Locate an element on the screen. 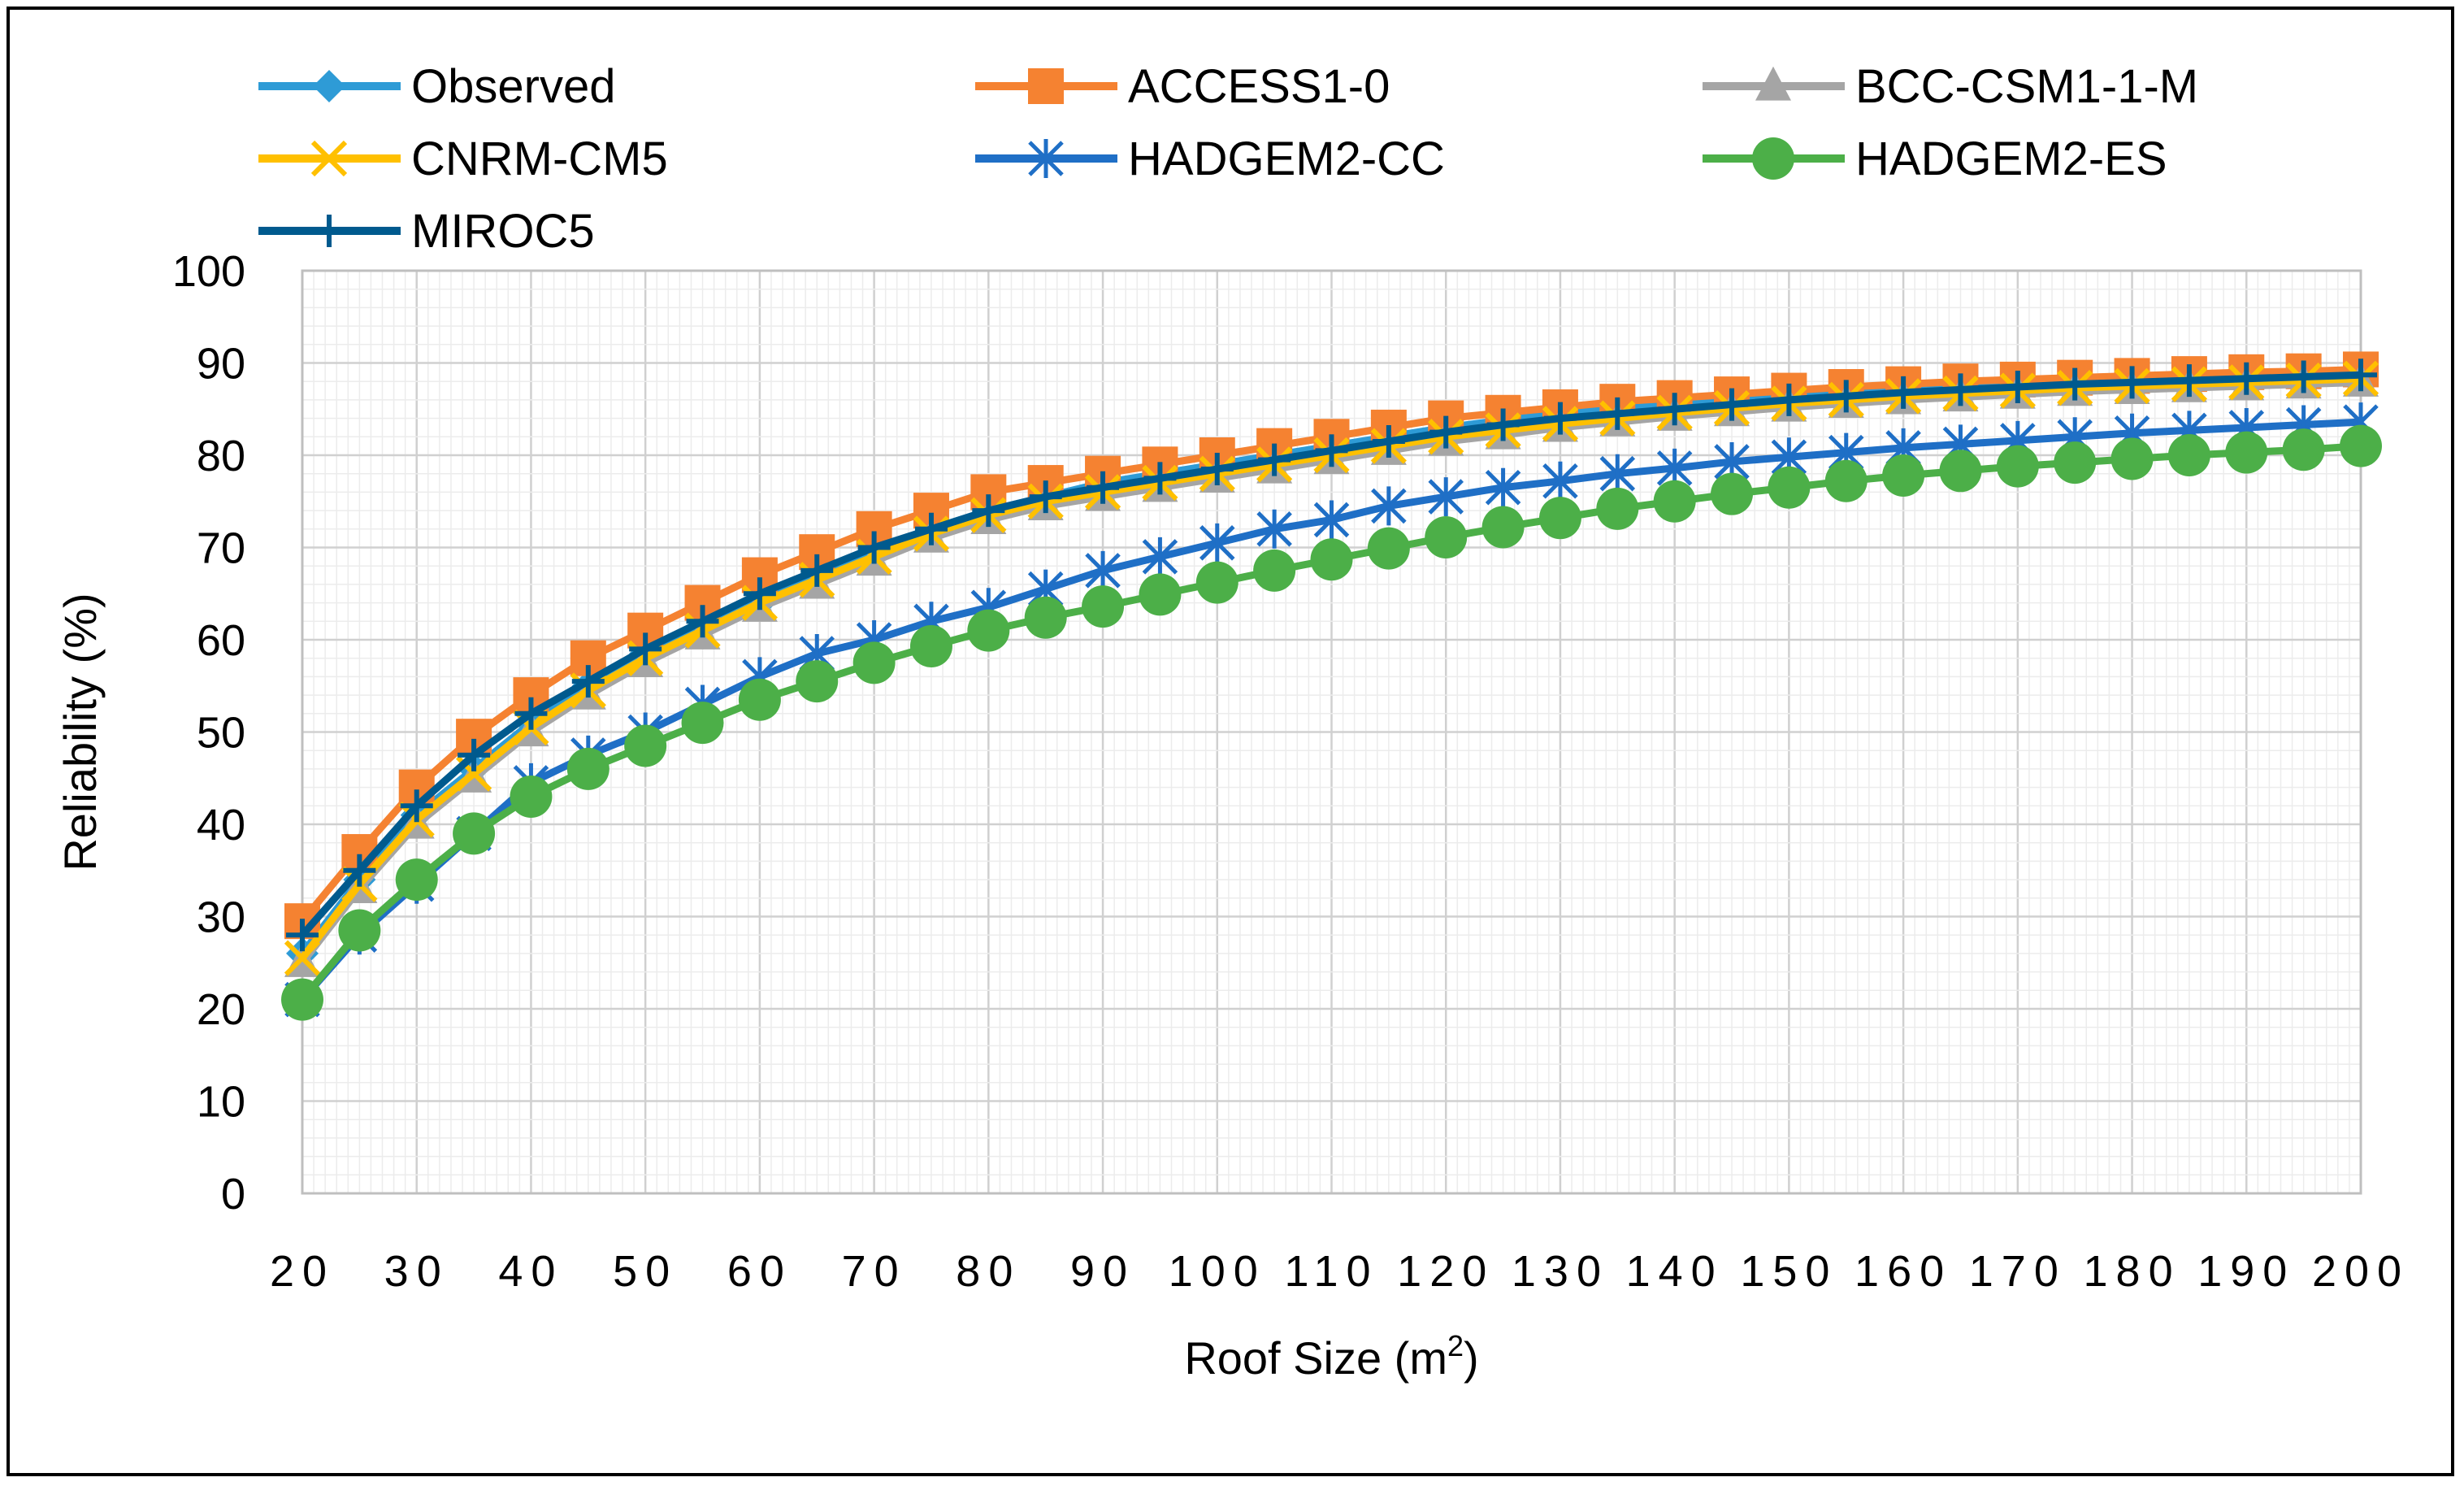  y-tick-label: 70 is located at coordinates (221, 548).